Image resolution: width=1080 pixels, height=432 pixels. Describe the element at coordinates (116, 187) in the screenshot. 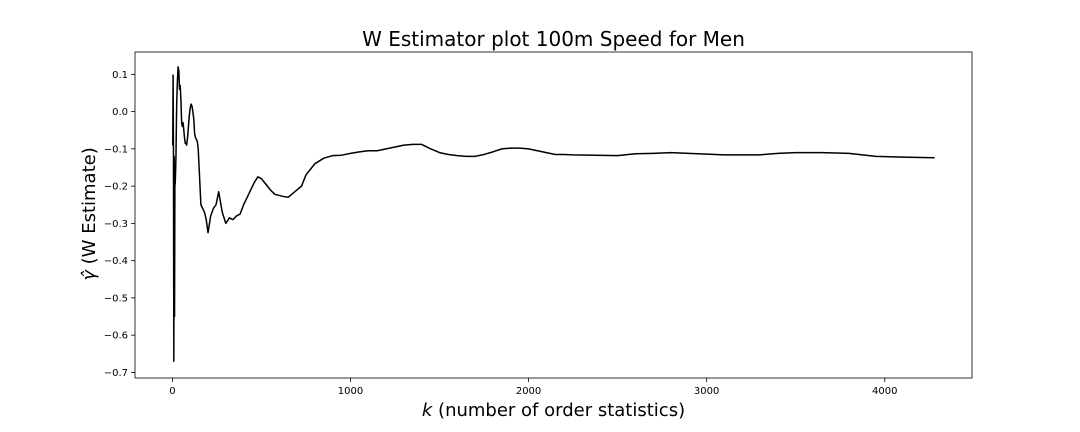

I see `y-tick-label: −0.2` at that location.